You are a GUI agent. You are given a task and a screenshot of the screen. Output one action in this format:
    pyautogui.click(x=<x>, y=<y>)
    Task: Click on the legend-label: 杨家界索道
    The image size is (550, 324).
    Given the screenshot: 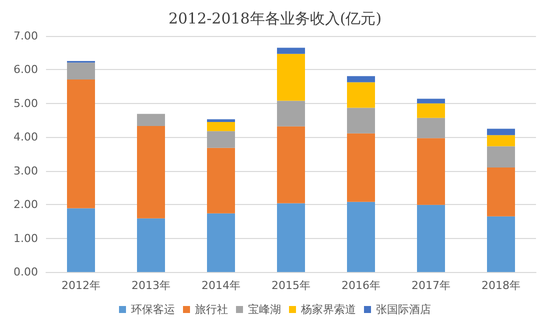 What is the action you would take?
    pyautogui.click(x=328, y=309)
    